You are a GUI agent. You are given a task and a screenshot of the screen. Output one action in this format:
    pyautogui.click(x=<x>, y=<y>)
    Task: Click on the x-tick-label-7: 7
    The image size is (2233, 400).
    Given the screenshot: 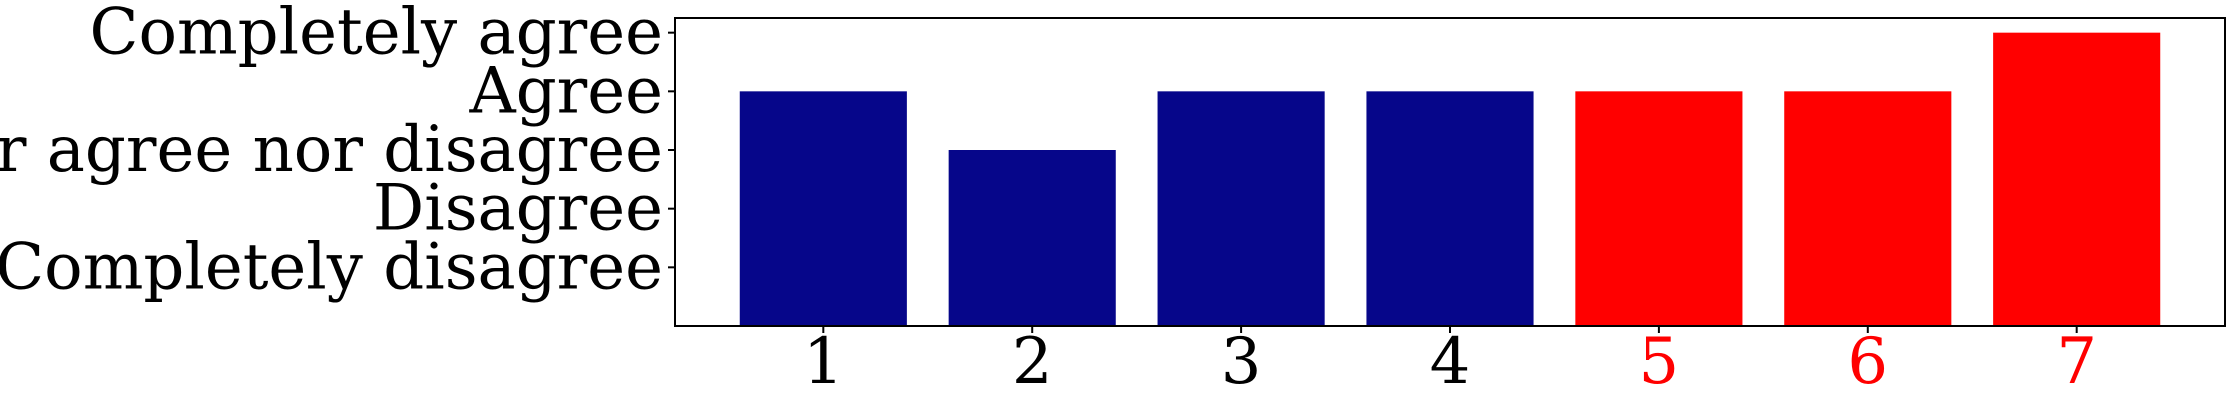 What is the action you would take?
    pyautogui.click(x=2076, y=362)
    